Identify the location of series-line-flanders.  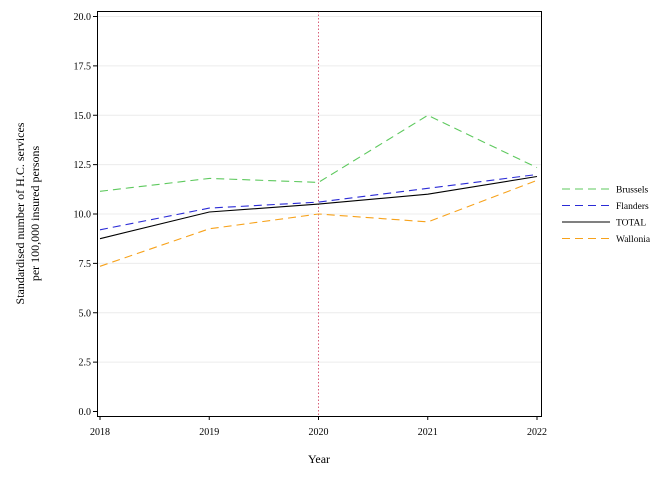
(318, 202).